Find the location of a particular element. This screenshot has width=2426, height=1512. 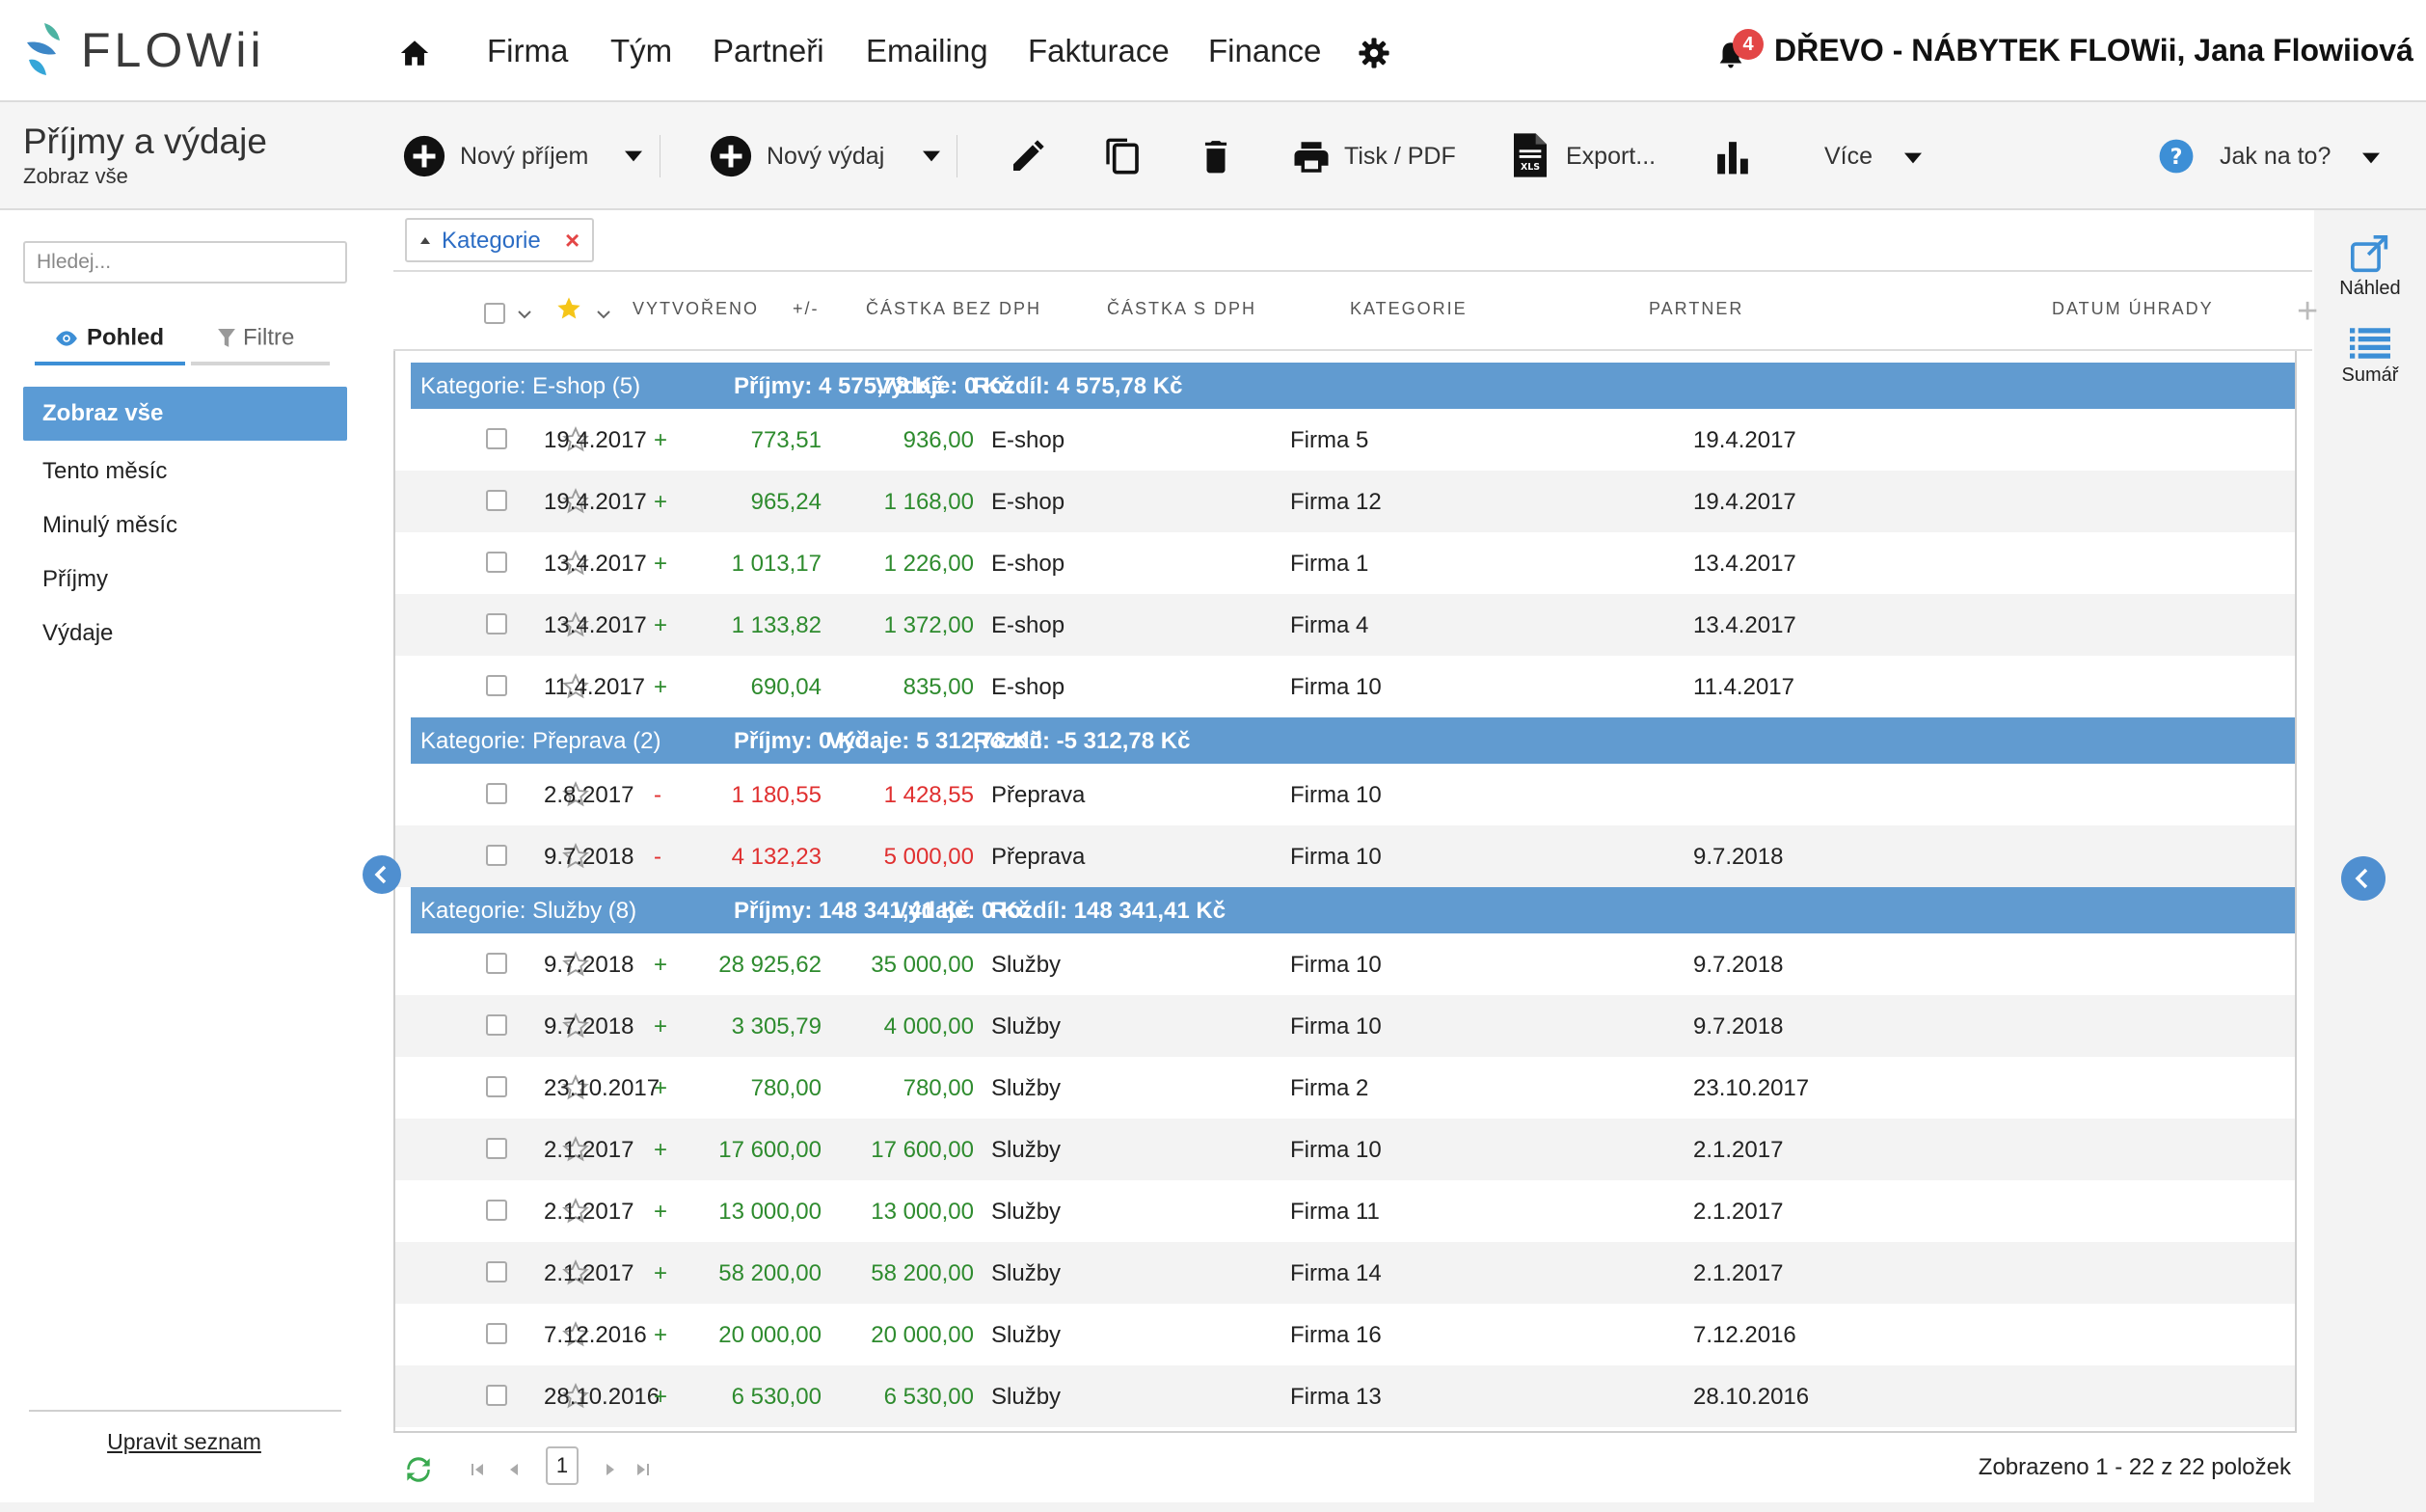

more-button: Více is located at coordinates (1849, 156).